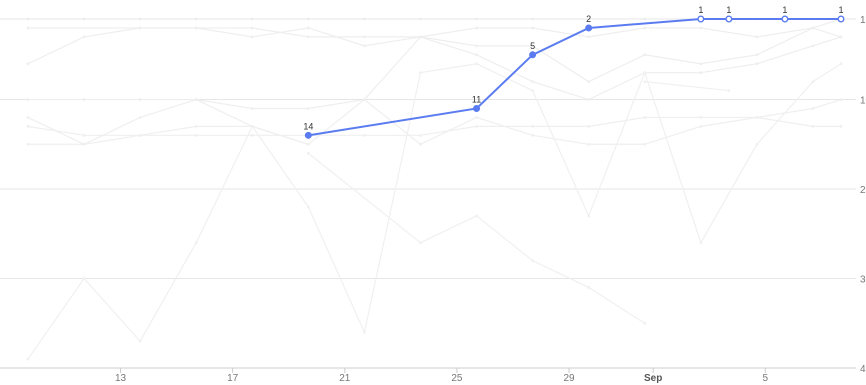 This screenshot has height=385, width=866. Describe the element at coordinates (766, 378) in the screenshot. I see `x-tick-label: 5` at that location.